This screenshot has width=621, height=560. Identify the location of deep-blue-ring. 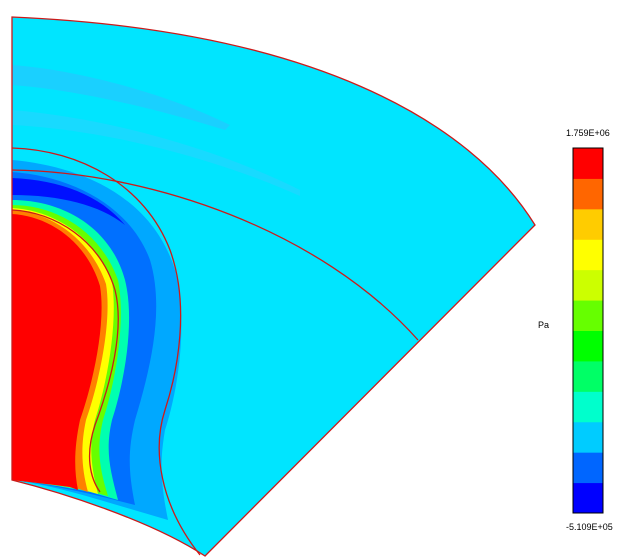
(68, 201).